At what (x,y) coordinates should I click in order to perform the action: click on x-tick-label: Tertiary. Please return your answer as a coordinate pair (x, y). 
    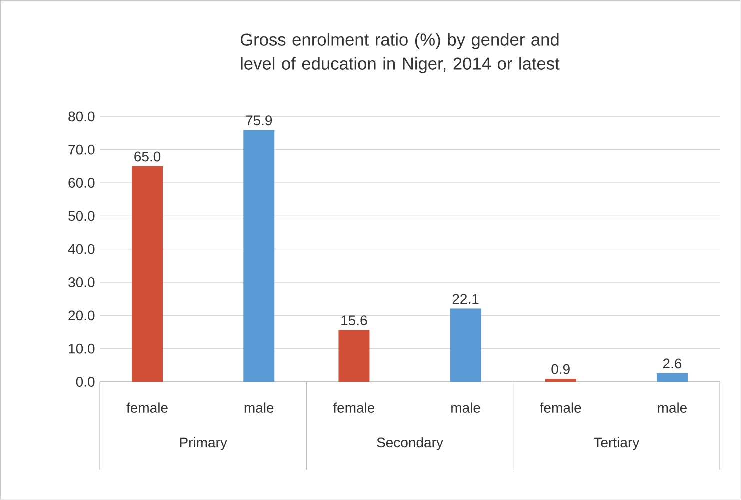
    Looking at the image, I should click on (617, 443).